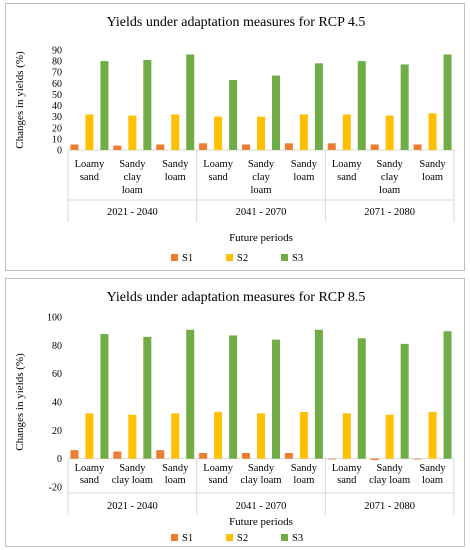  What do you see at coordinates (57, 374) in the screenshot?
I see `y-tick-label: 60` at bounding box center [57, 374].